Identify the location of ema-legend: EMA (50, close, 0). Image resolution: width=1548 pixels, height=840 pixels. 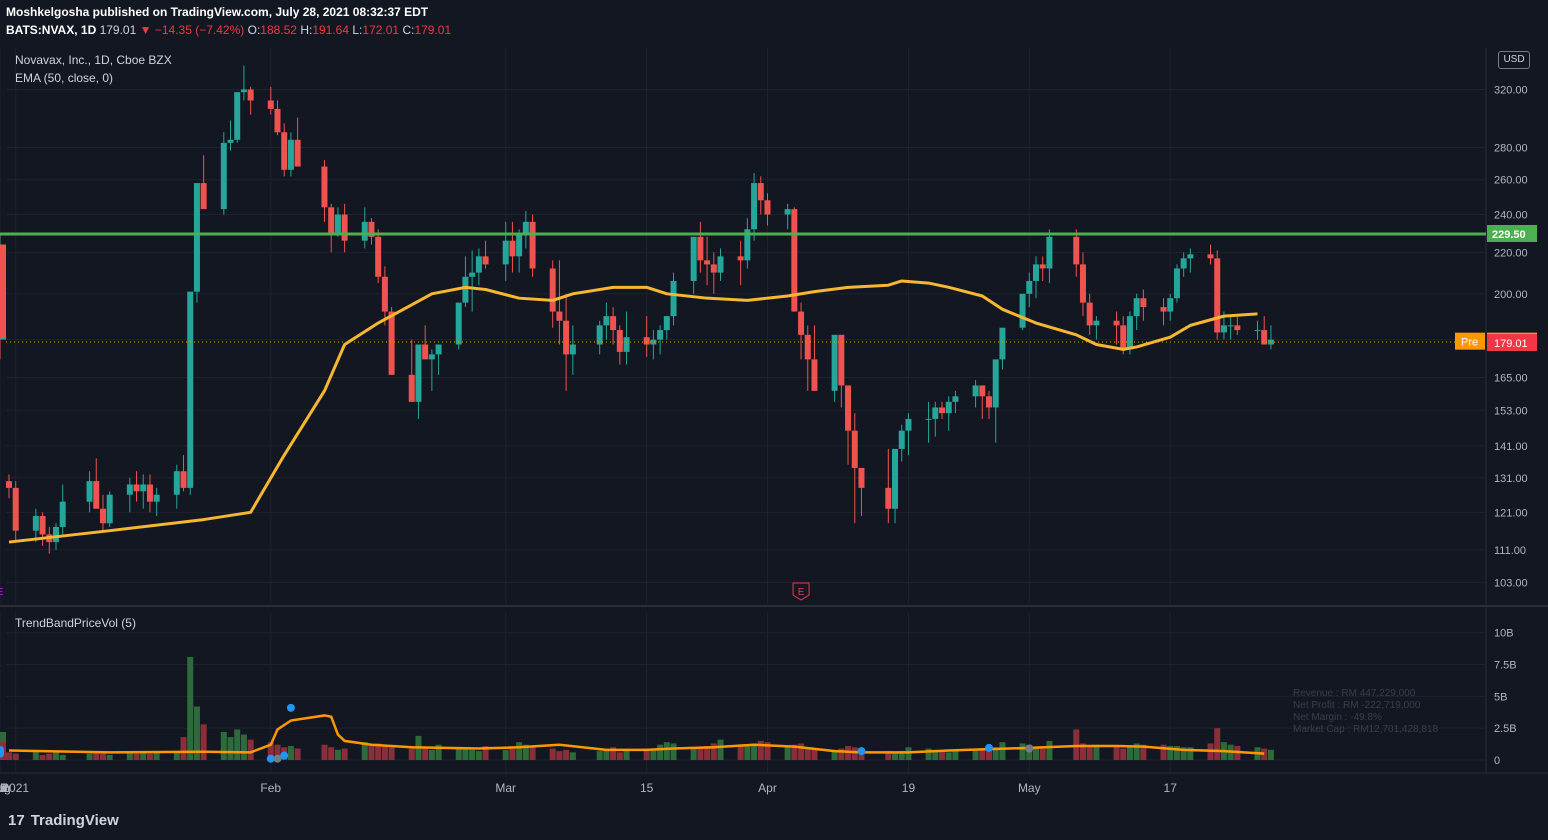
(64, 78).